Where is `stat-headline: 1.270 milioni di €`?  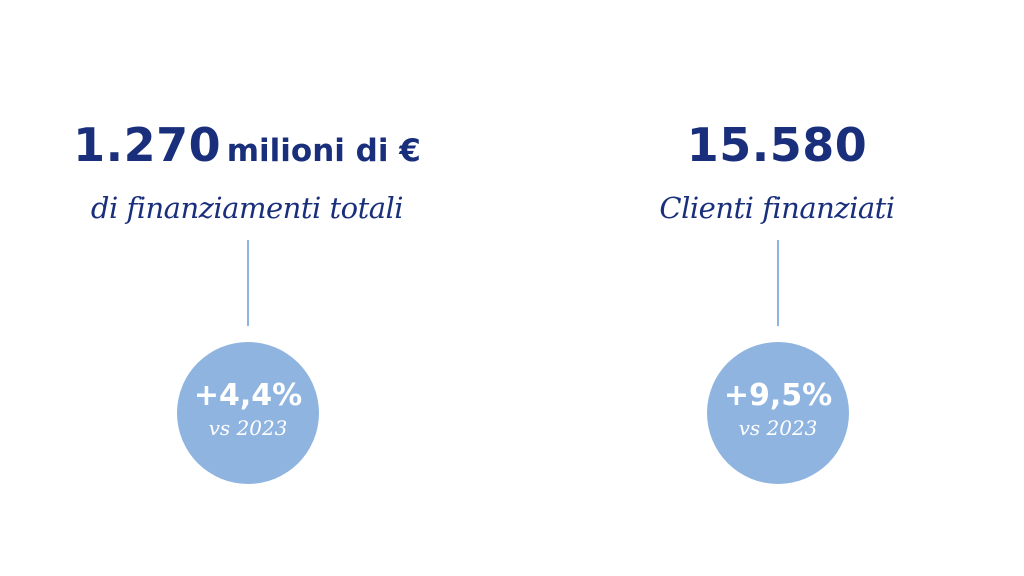
stat-headline: 1.270 milioni di € is located at coordinates (247, 145).